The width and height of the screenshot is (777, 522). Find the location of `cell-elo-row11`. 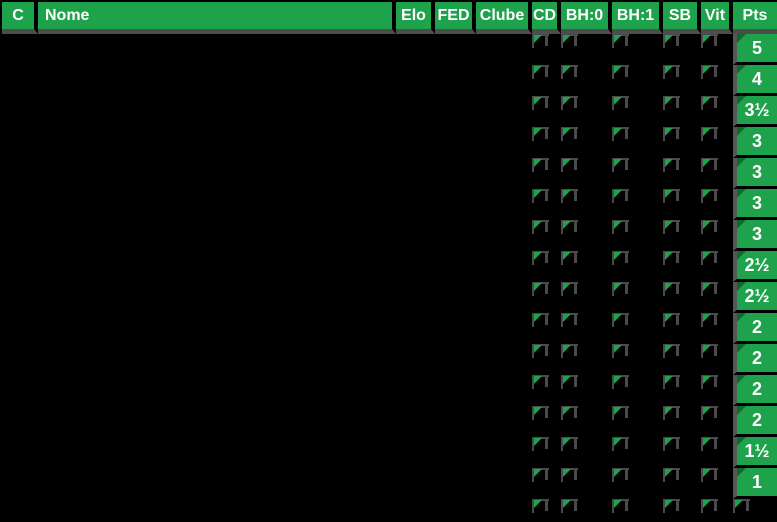

cell-elo-row11 is located at coordinates (415, 359).